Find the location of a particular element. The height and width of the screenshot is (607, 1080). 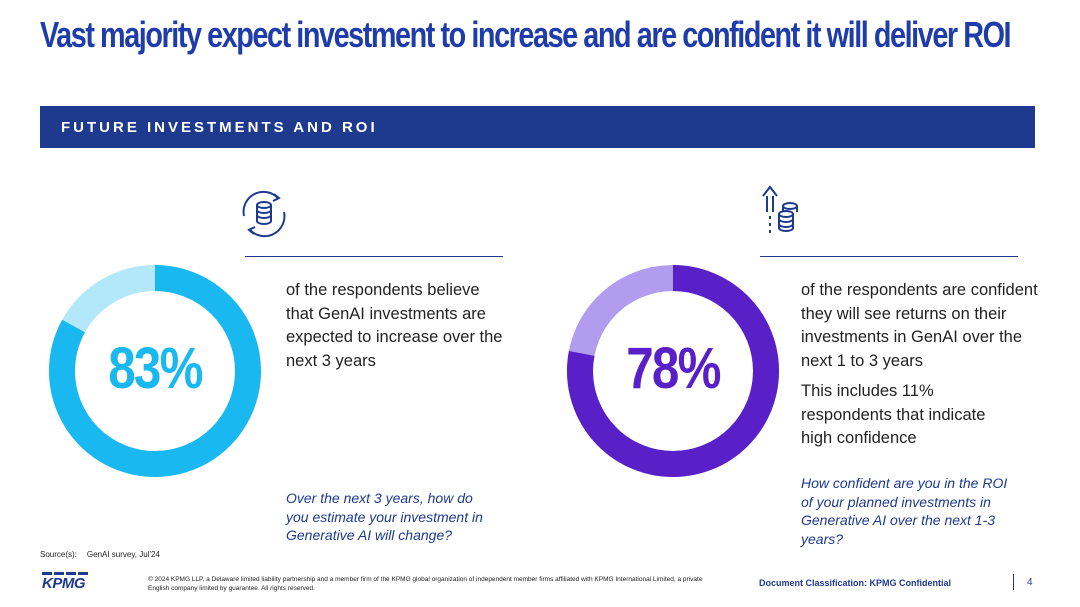

right-percentage: 78% is located at coordinates (673, 368).